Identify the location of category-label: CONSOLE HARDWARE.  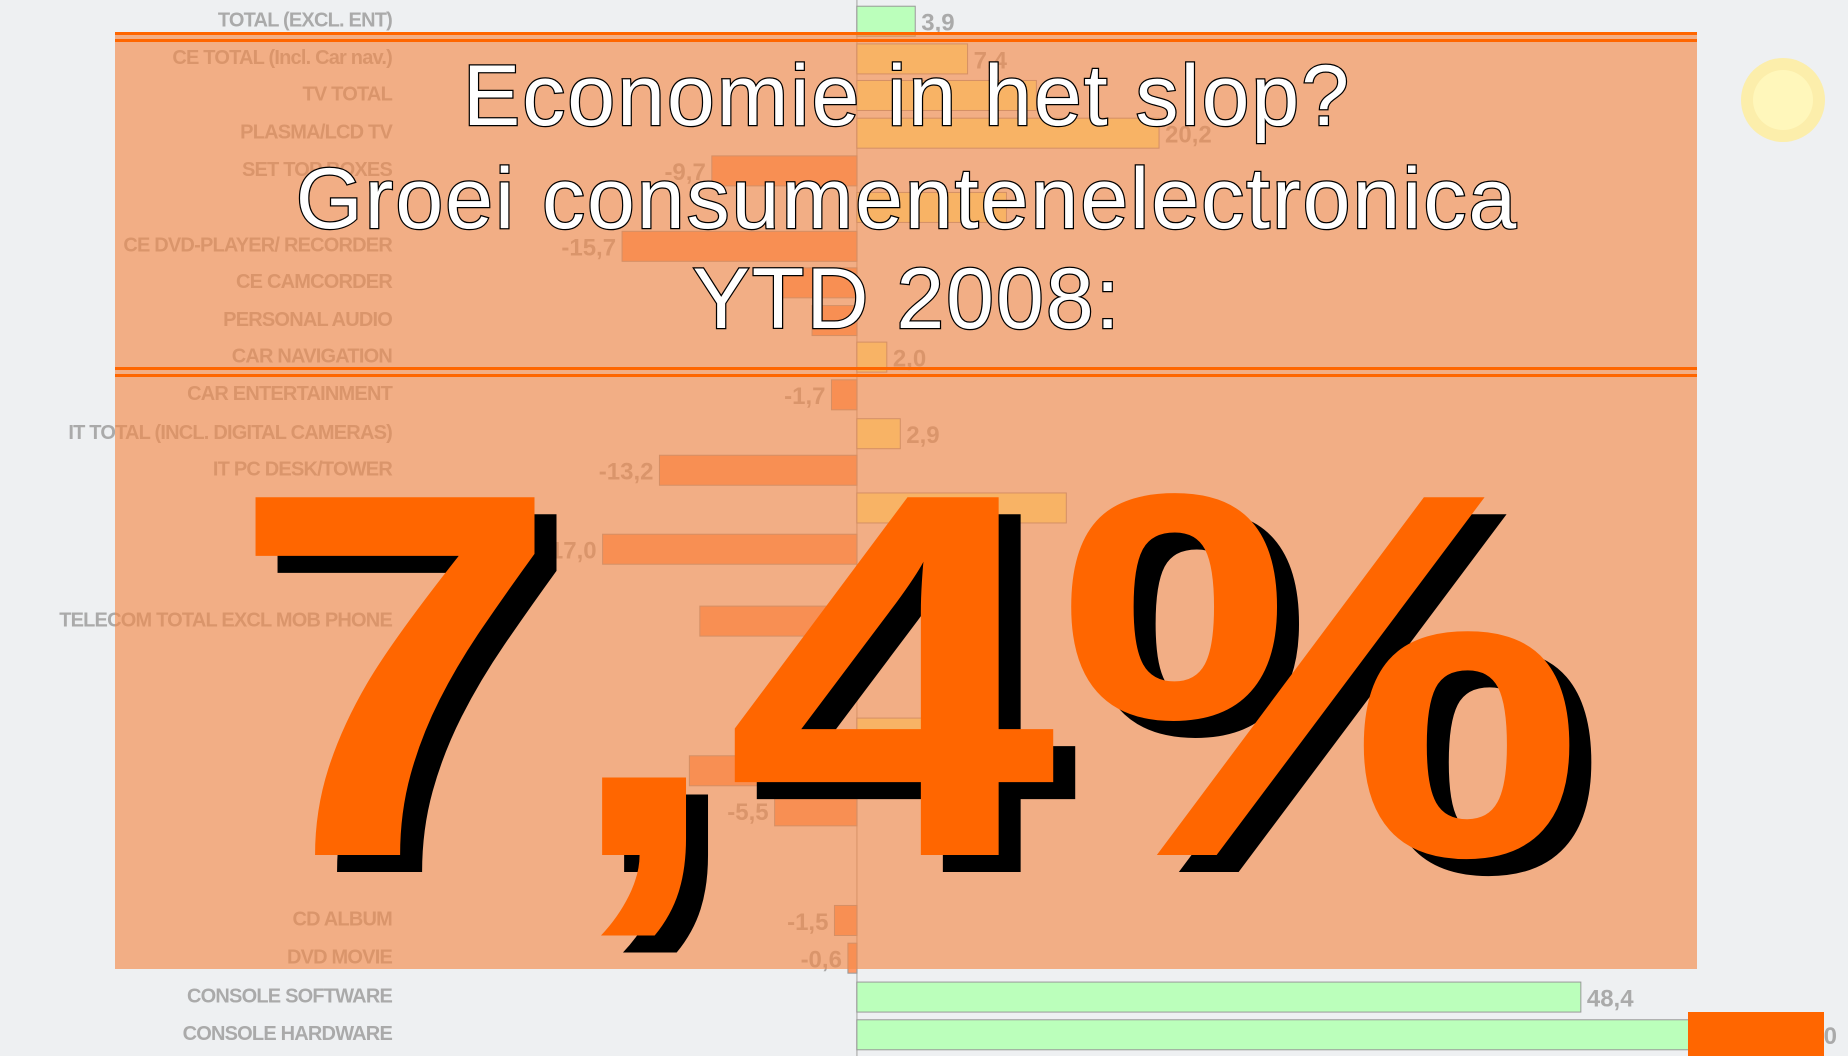
(288, 1034).